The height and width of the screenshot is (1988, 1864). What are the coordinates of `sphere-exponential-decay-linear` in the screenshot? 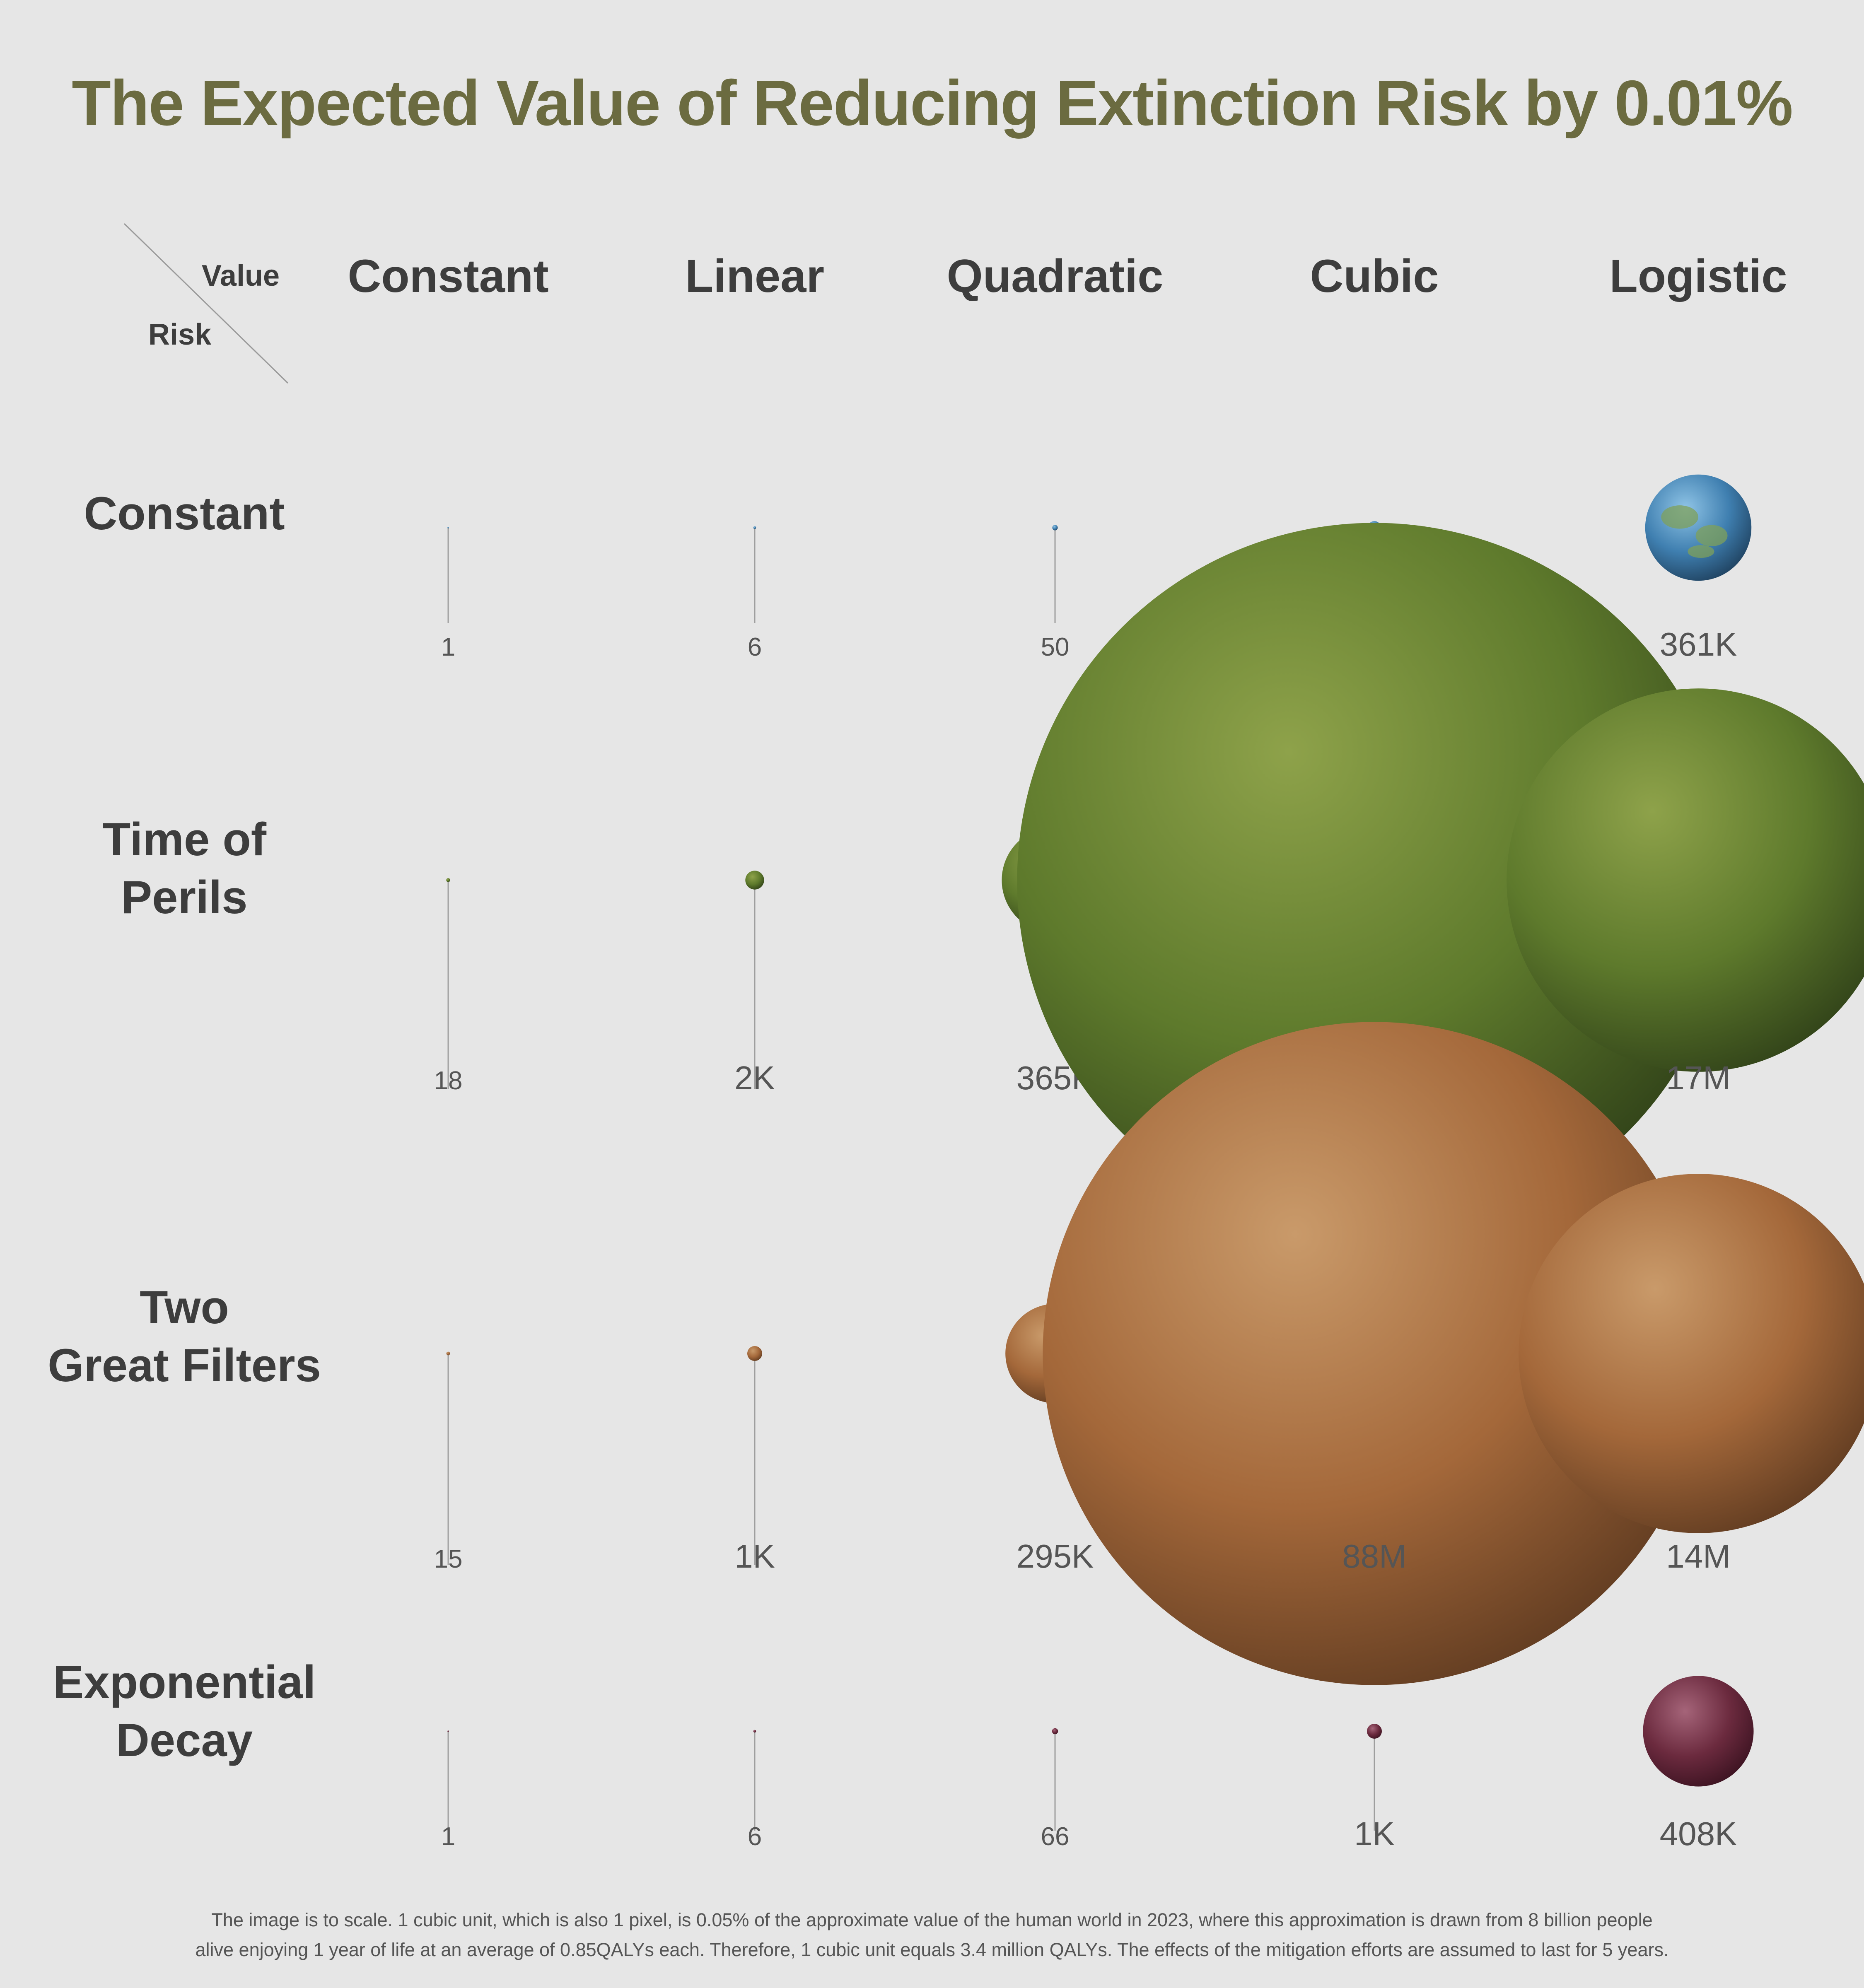 It's located at (754, 1731).